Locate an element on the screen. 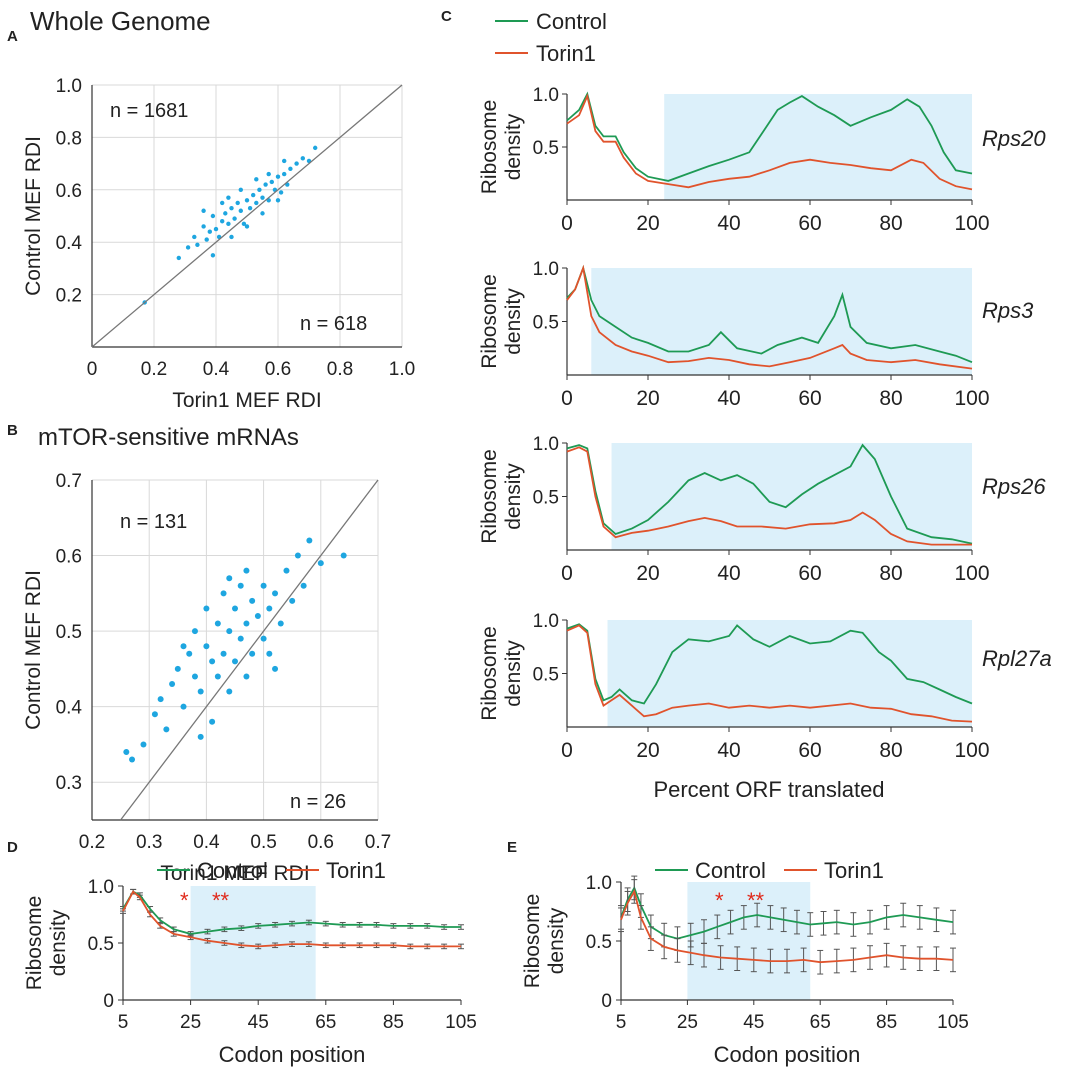 This screenshot has height=1077, width=1070. y-axis-label: Ribosome is located at coordinates (34, 943).